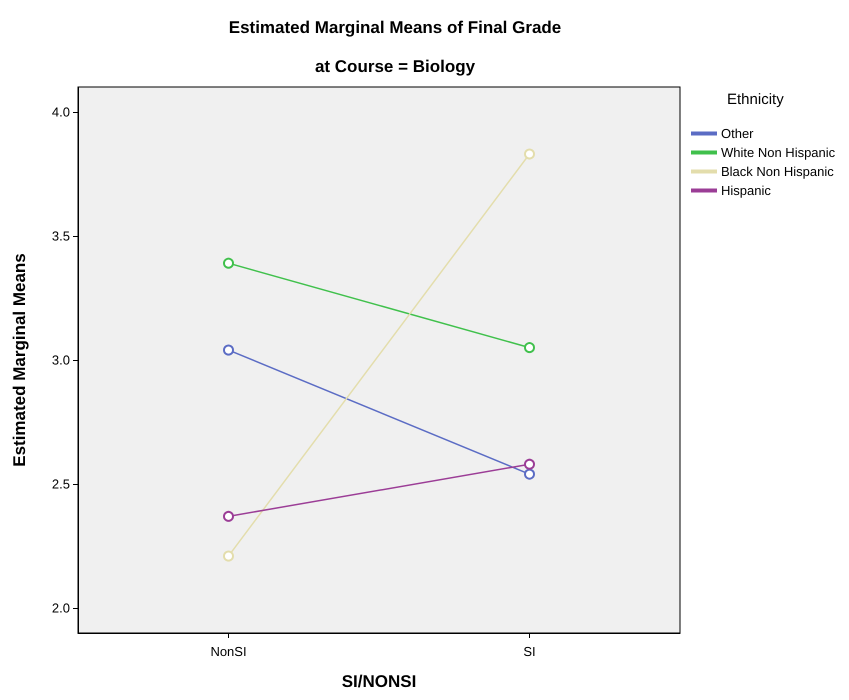  I want to click on y-tick-label: 3.0, so click(61, 360).